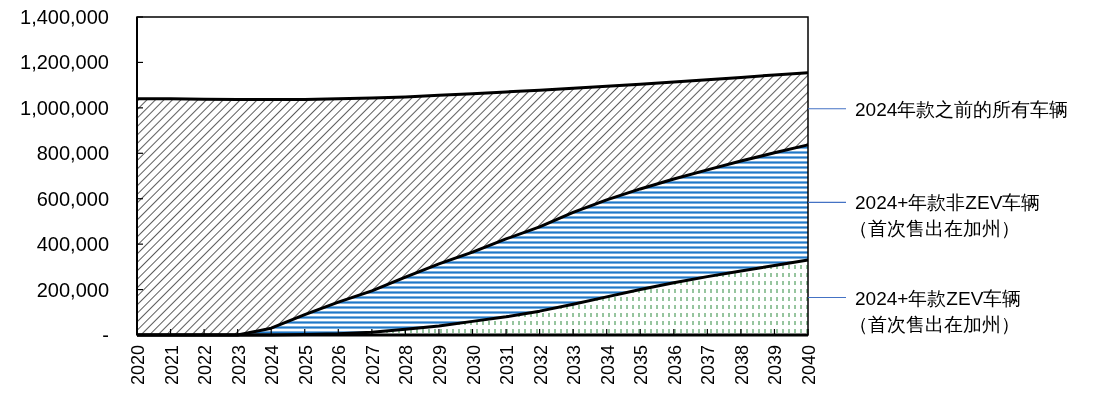 Image resolution: width=1101 pixels, height=401 pixels. I want to click on x-tick-label: 2028, so click(406, 365).